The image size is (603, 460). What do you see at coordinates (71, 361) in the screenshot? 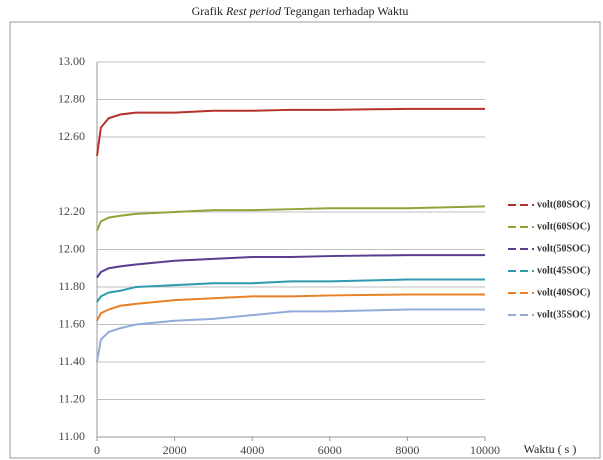
I see `y-tick-label: 11.40` at bounding box center [71, 361].